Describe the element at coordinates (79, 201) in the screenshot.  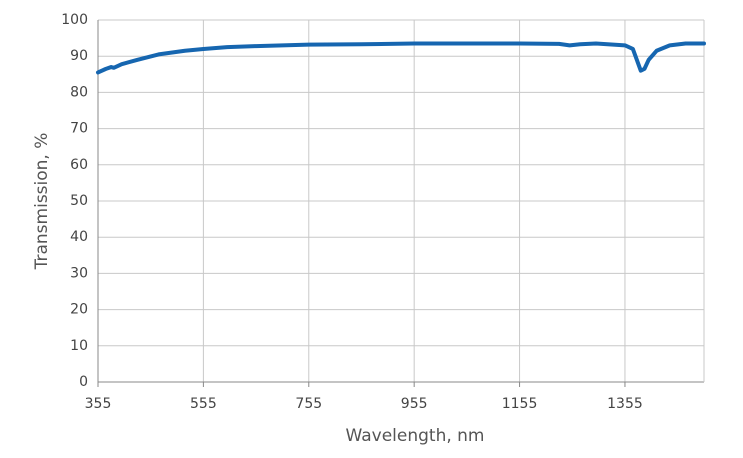
I see `y-tick-label: 50` at that location.